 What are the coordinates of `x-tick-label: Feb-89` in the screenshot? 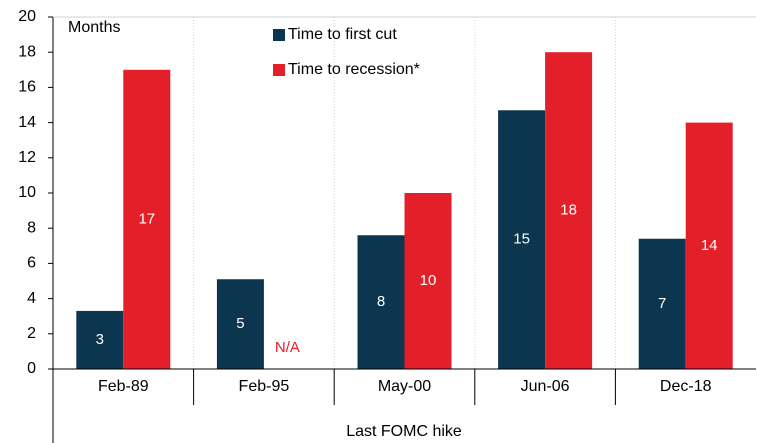 It's located at (123, 386).